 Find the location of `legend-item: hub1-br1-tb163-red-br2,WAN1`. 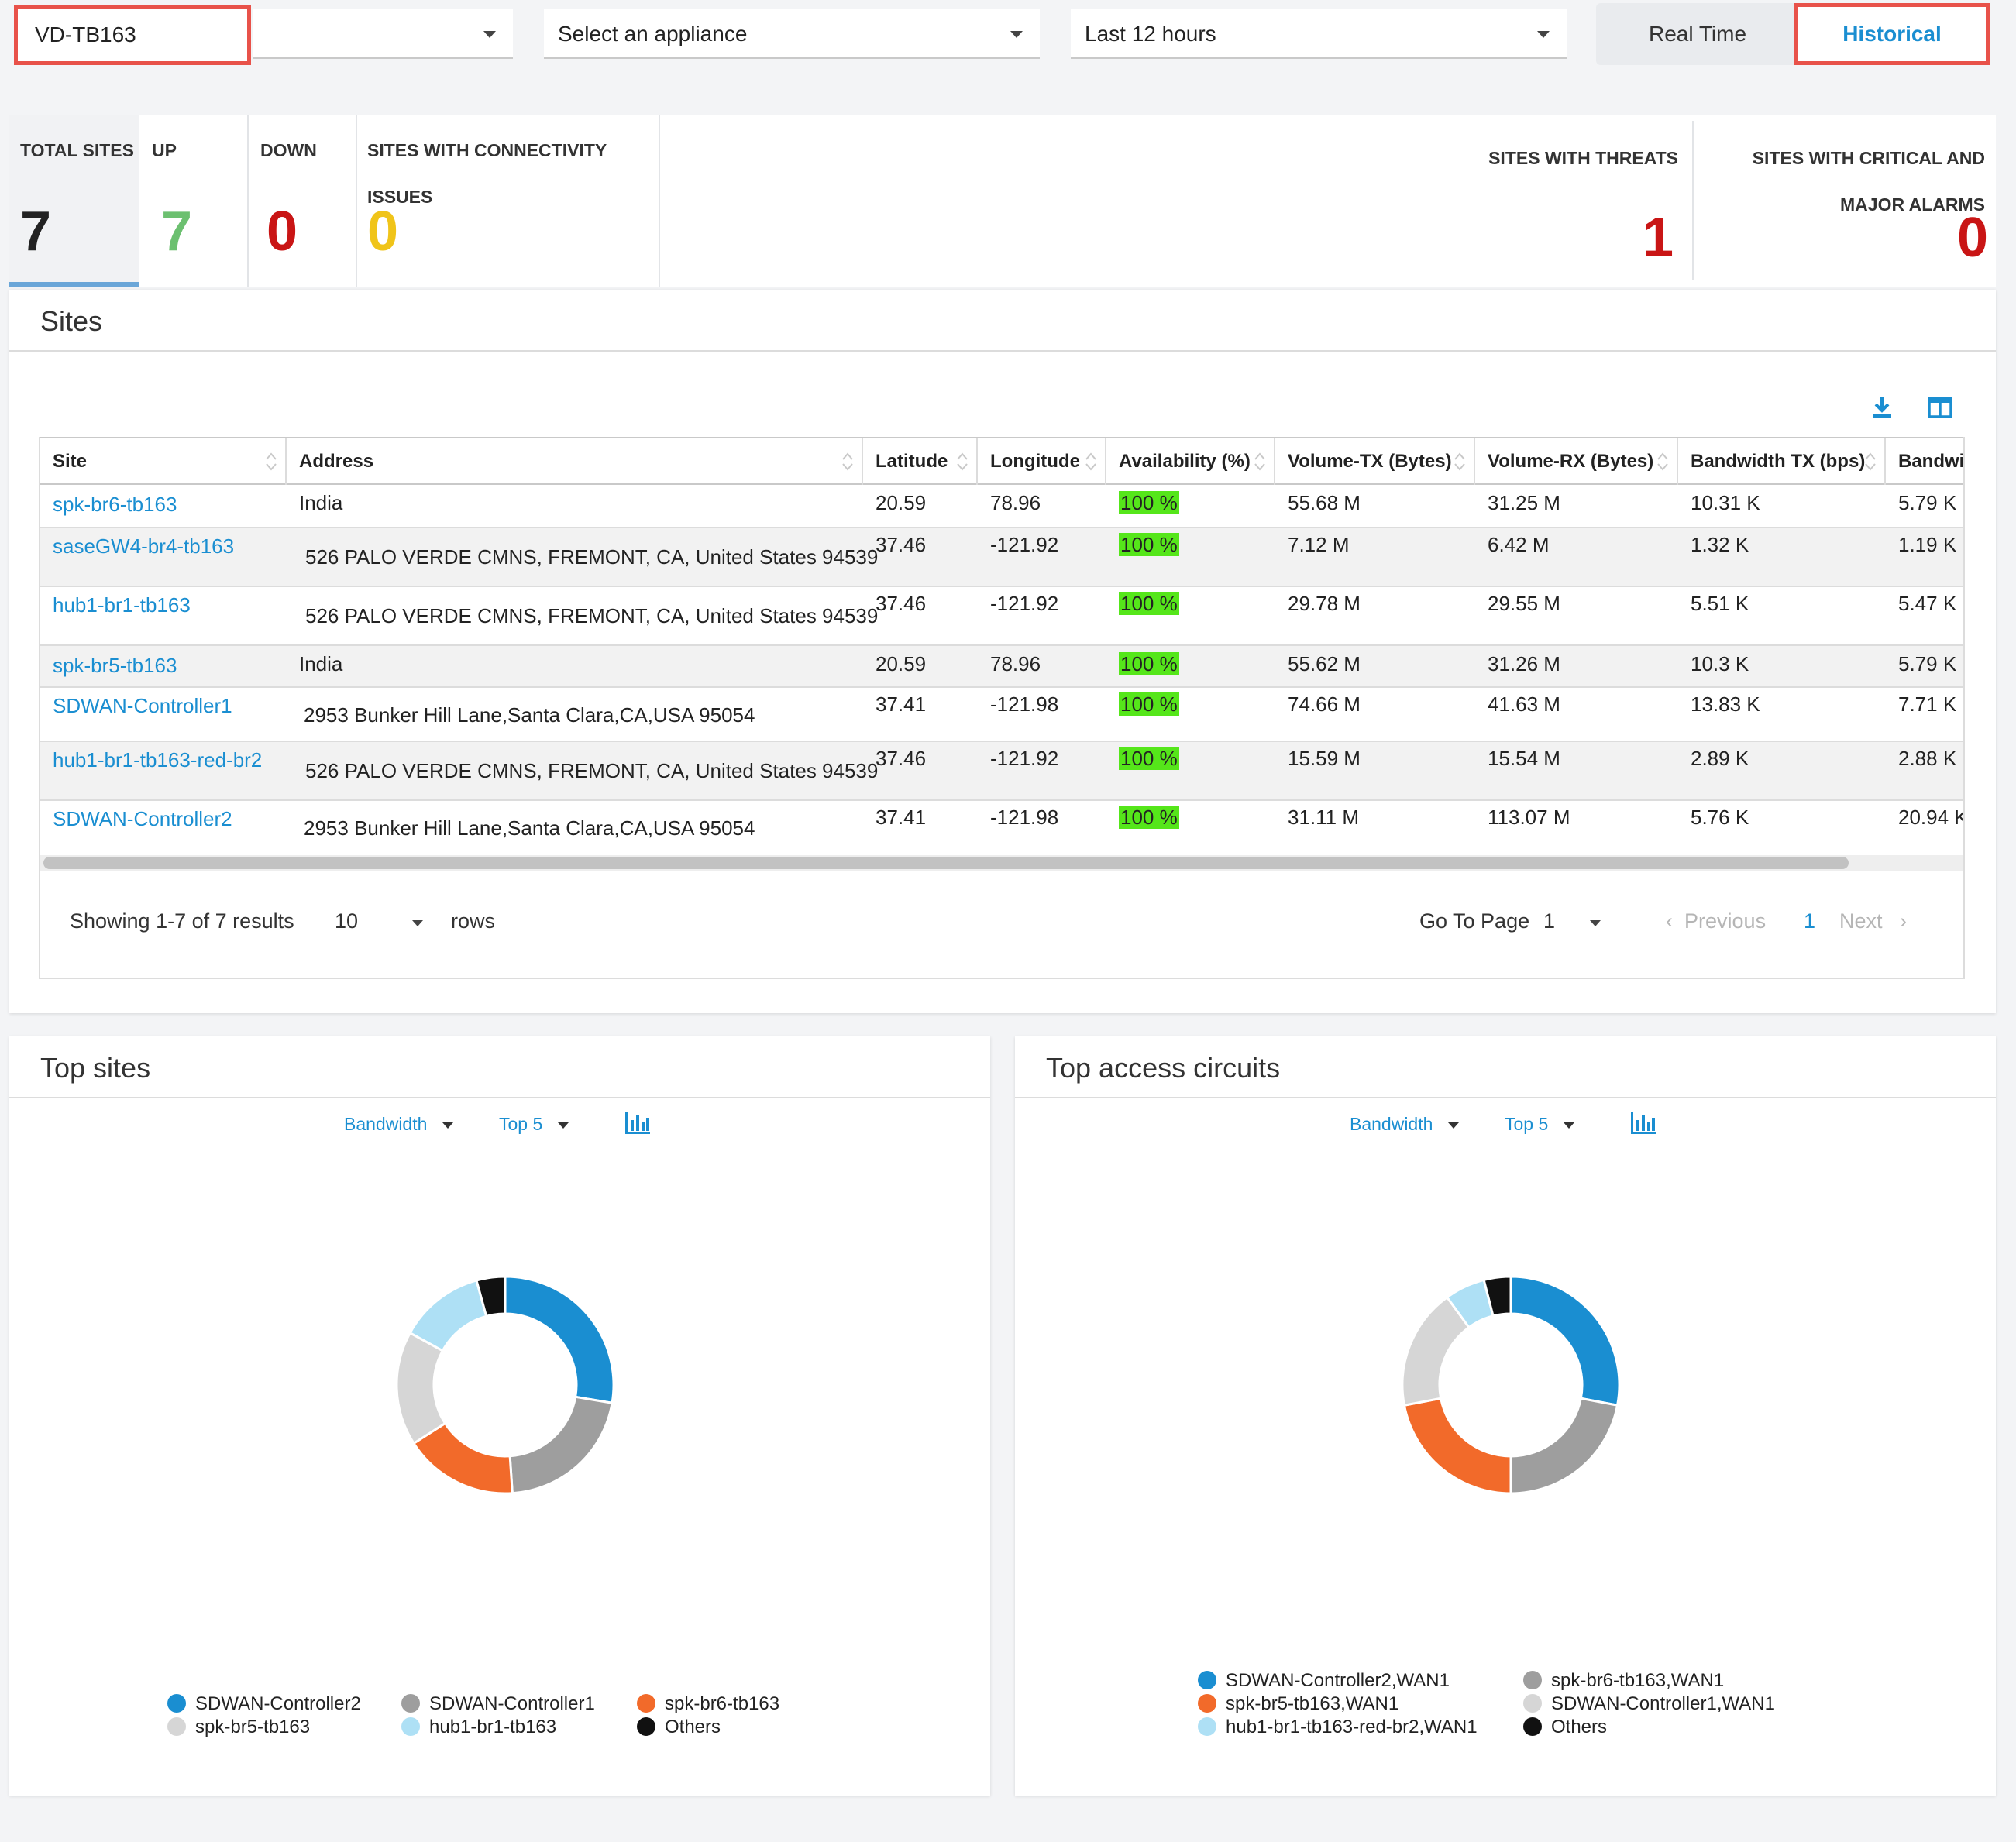

legend-item: hub1-br1-tb163-red-br2,WAN1 is located at coordinates (1338, 1727).